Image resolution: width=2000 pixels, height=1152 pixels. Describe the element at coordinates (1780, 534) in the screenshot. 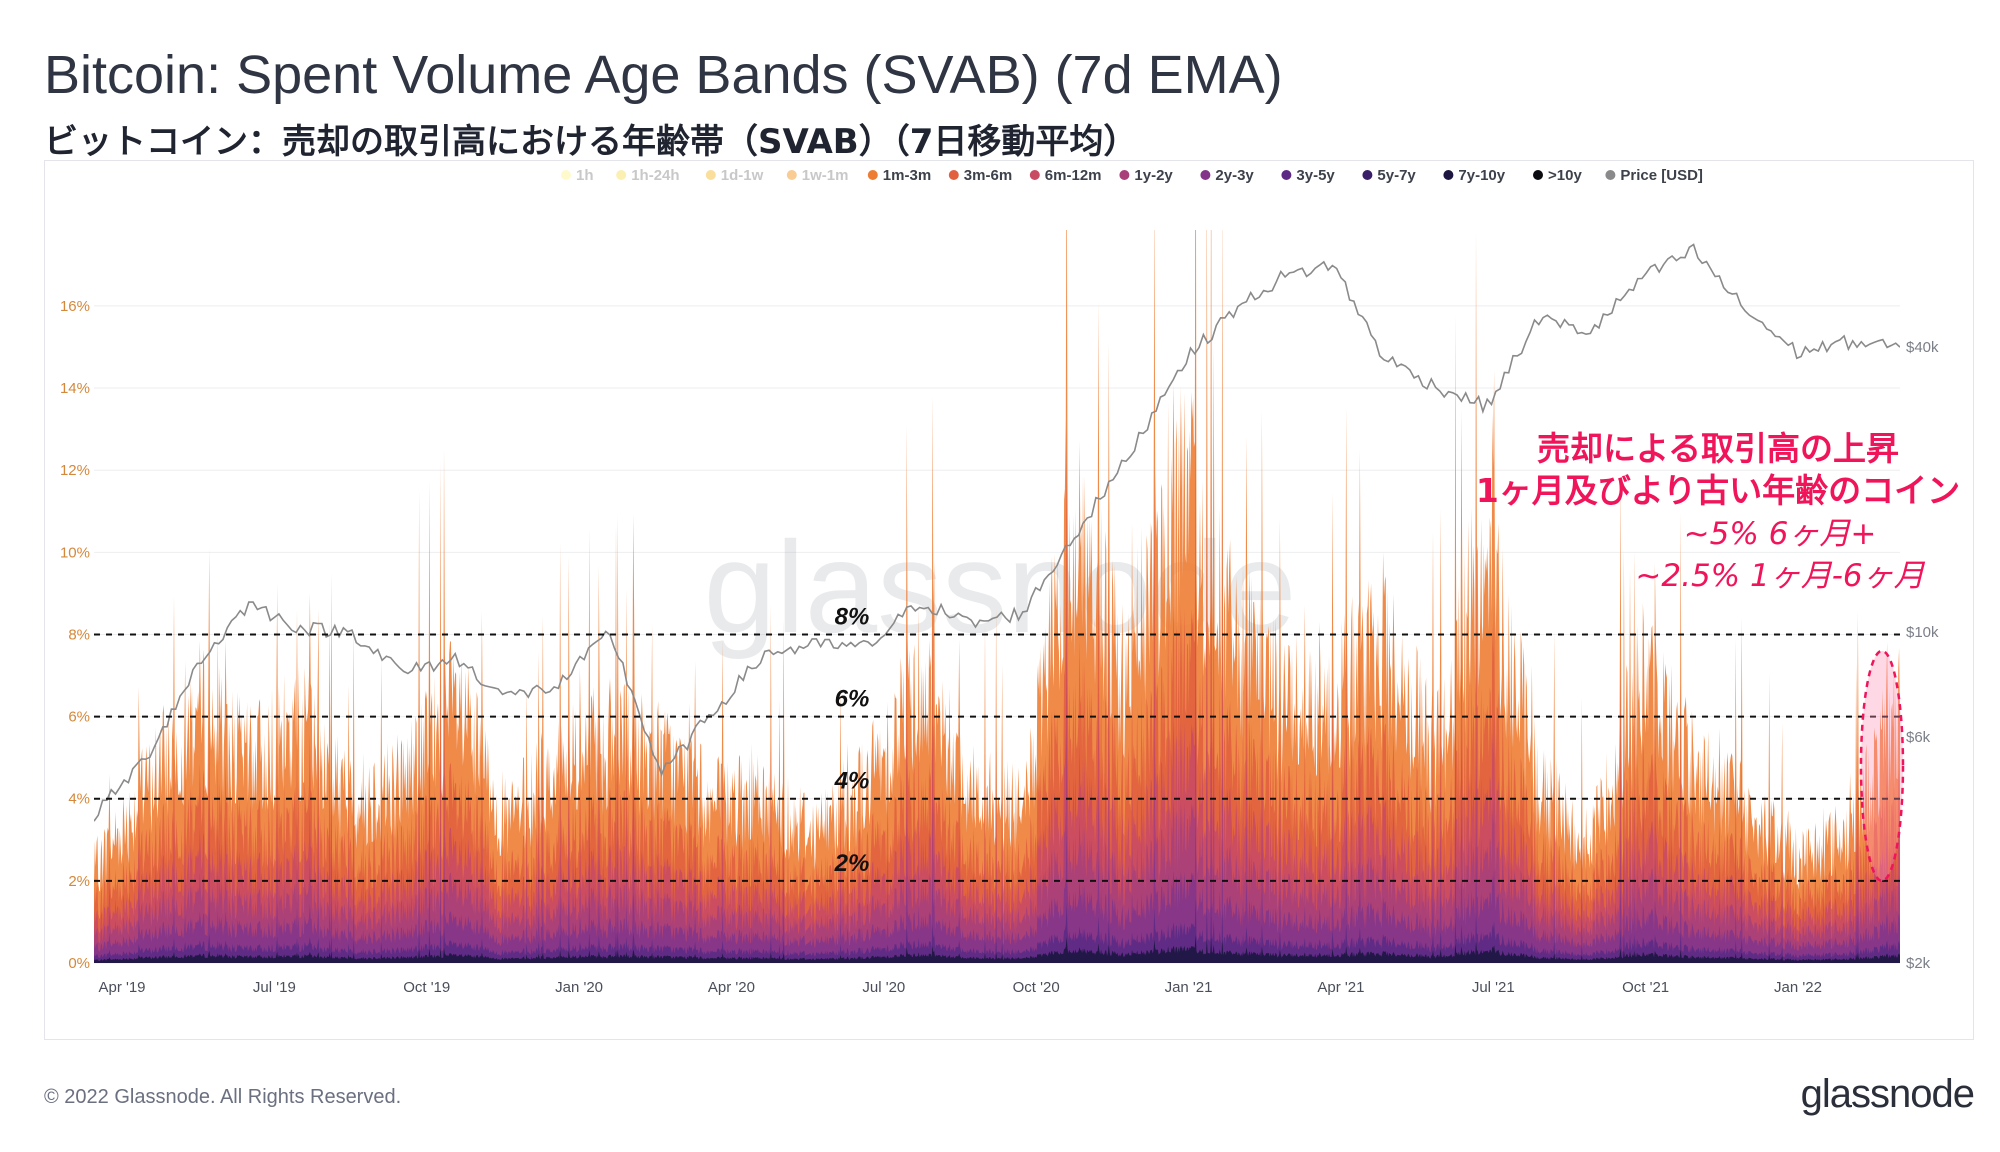

I see `annotation-line: ~5% 6ヶ月+` at that location.